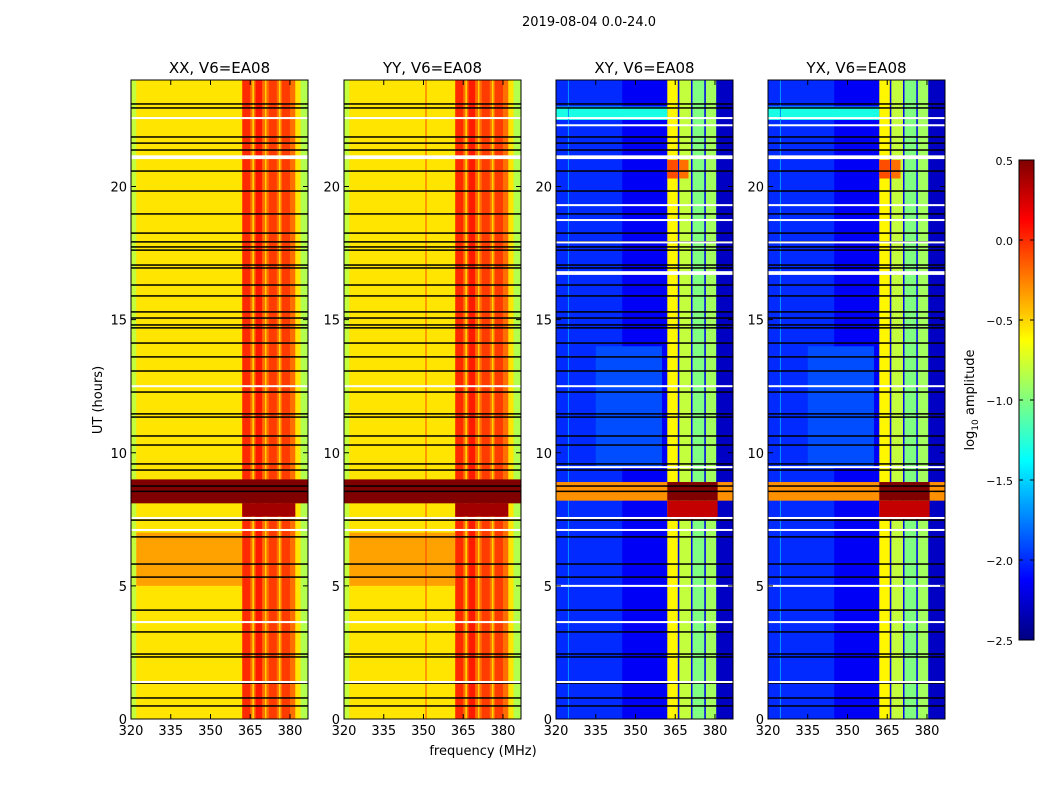  What do you see at coordinates (118, 454) in the screenshot?
I see `y-tick-label: 10` at bounding box center [118, 454].